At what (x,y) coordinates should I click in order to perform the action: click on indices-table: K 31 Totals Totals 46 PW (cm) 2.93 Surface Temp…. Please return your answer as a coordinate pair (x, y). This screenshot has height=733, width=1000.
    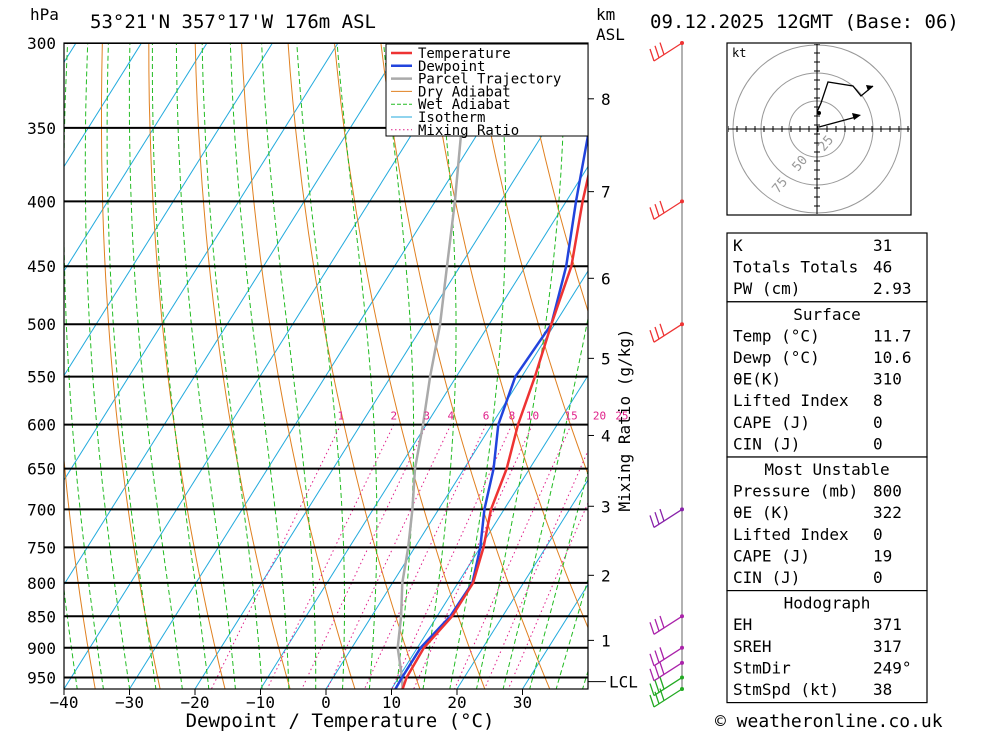
    Looking at the image, I should click on (827, 468).